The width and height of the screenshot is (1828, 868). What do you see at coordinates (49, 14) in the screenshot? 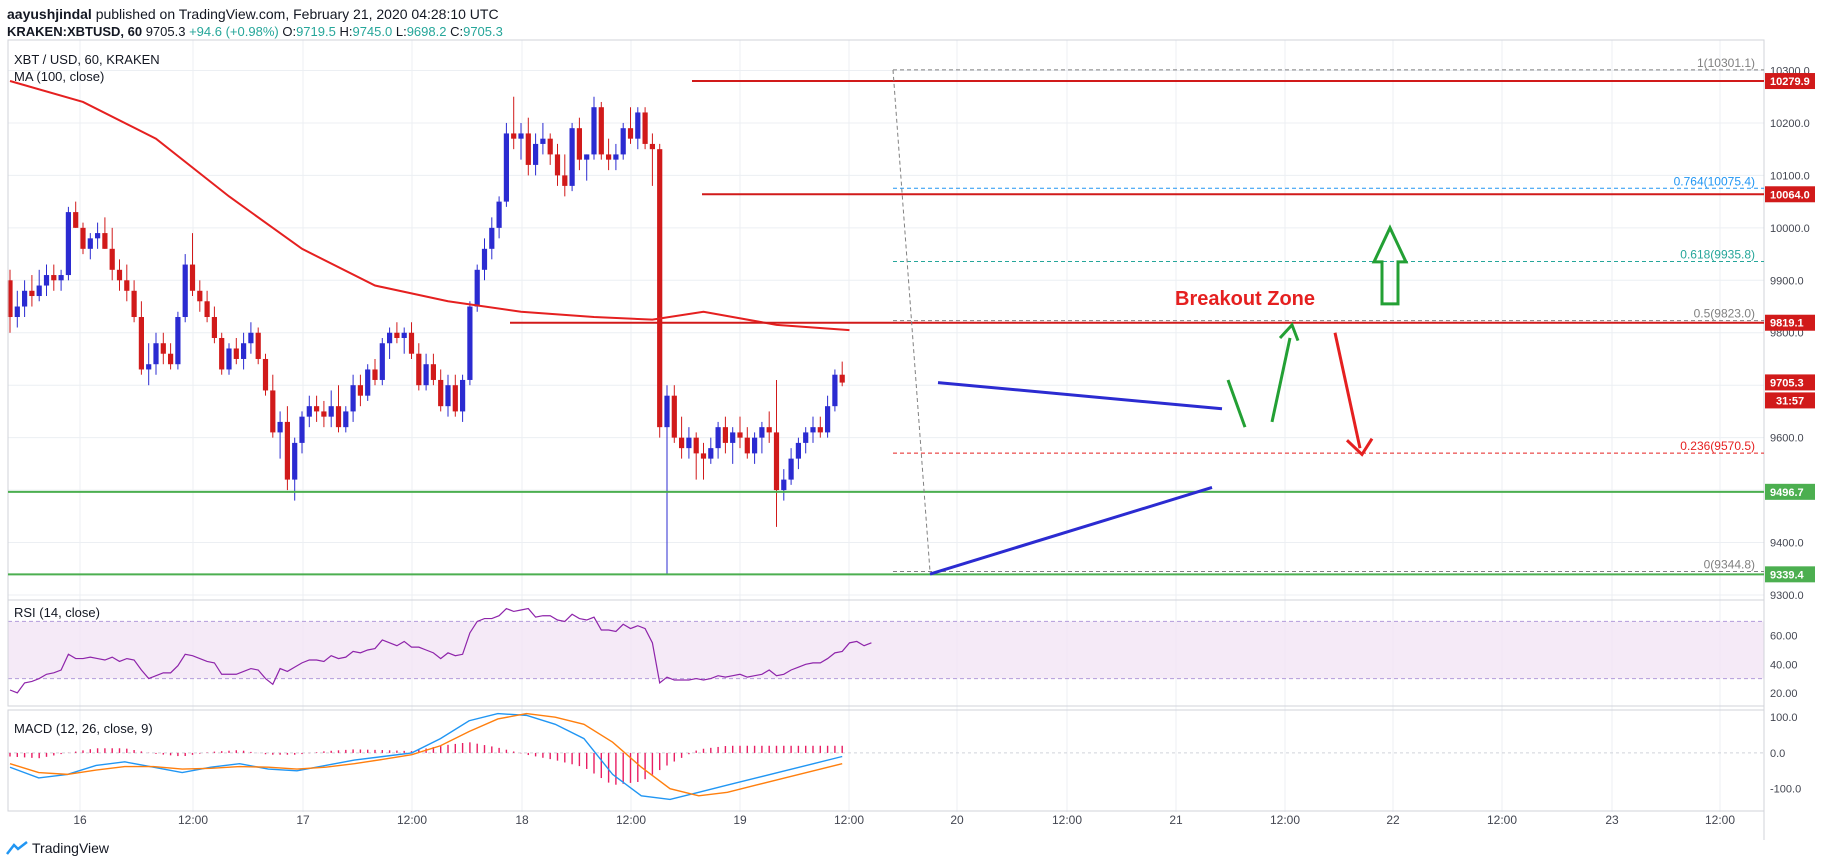
I see `author-name: aayushjindal` at bounding box center [49, 14].